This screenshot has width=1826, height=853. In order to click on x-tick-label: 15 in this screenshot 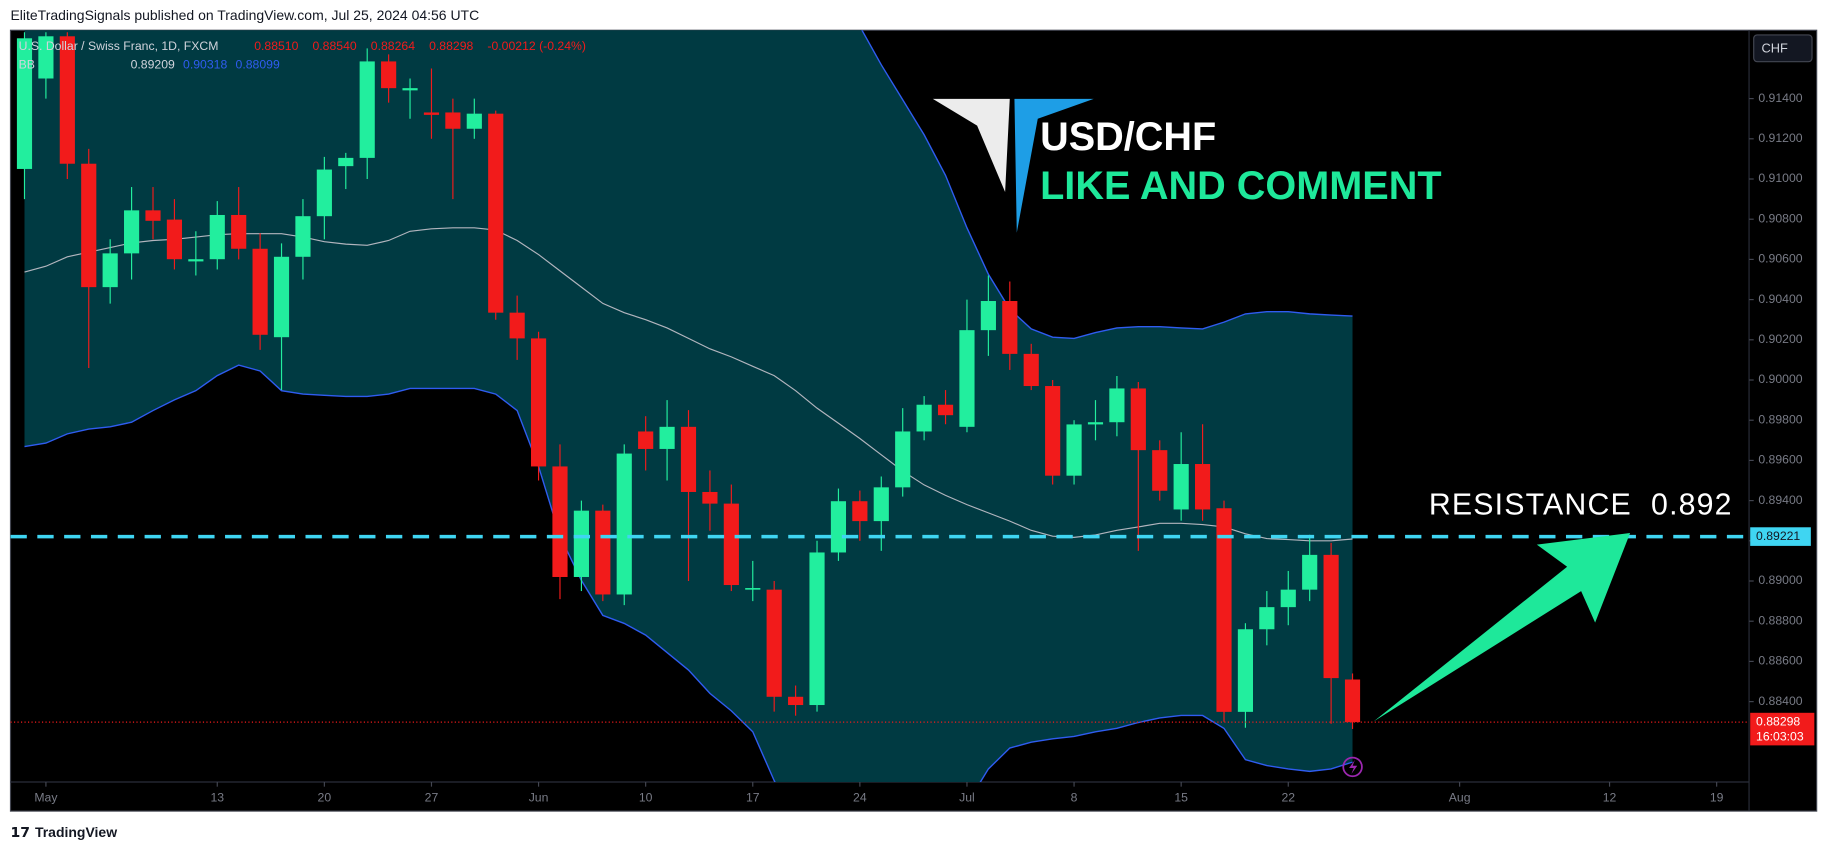, I will do `click(1181, 798)`.